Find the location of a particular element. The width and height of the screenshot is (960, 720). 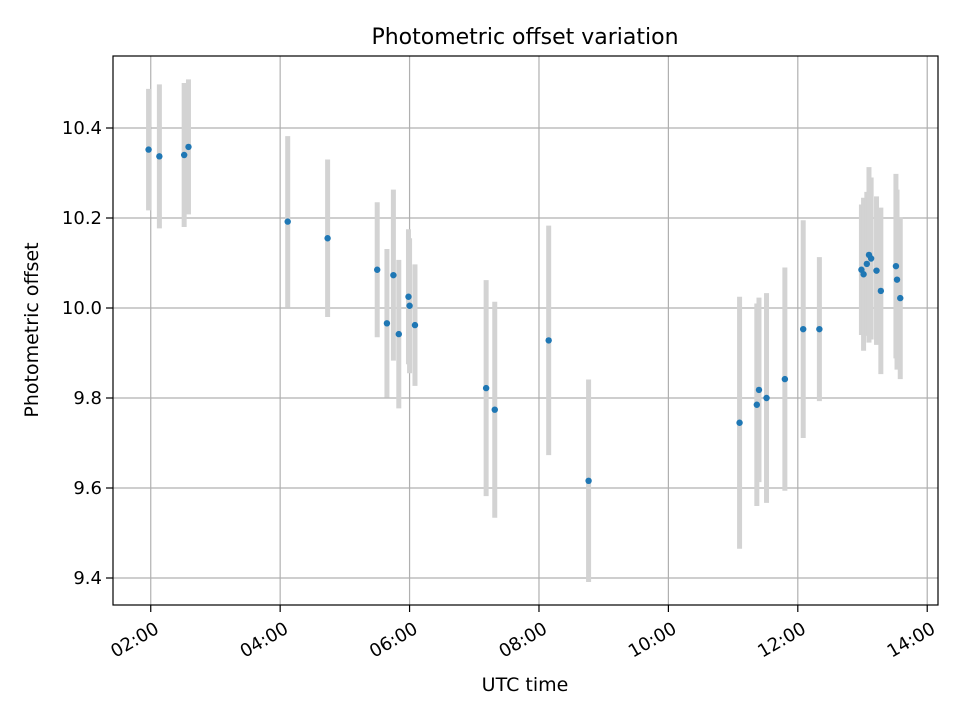

x-tick-label: 06:00 is located at coordinates (393, 640).